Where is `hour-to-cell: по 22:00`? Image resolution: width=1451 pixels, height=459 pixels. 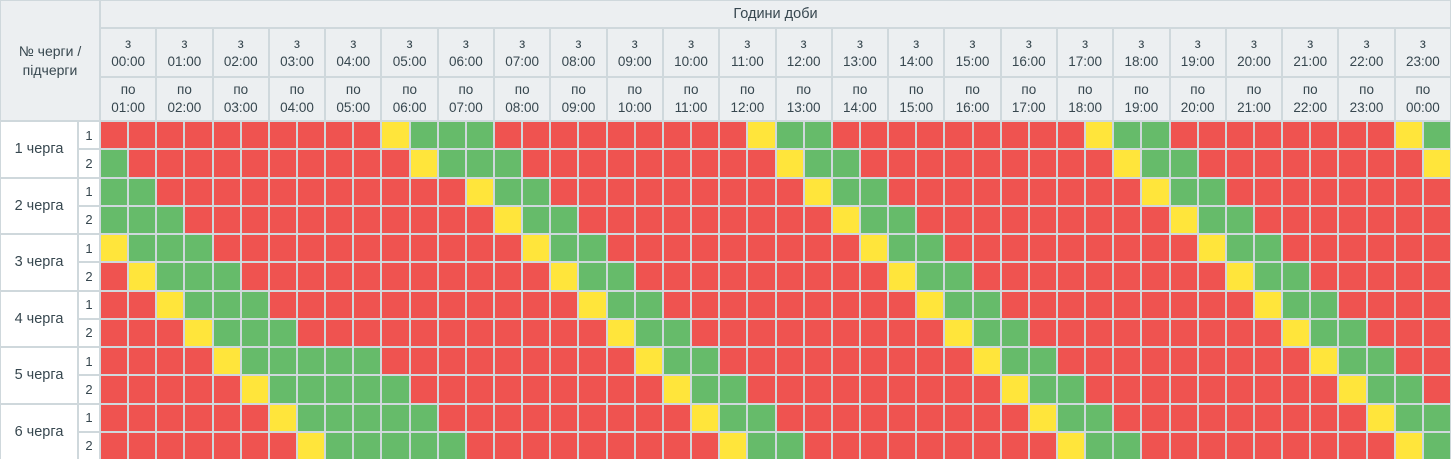 hour-to-cell: по 22:00 is located at coordinates (1310, 99).